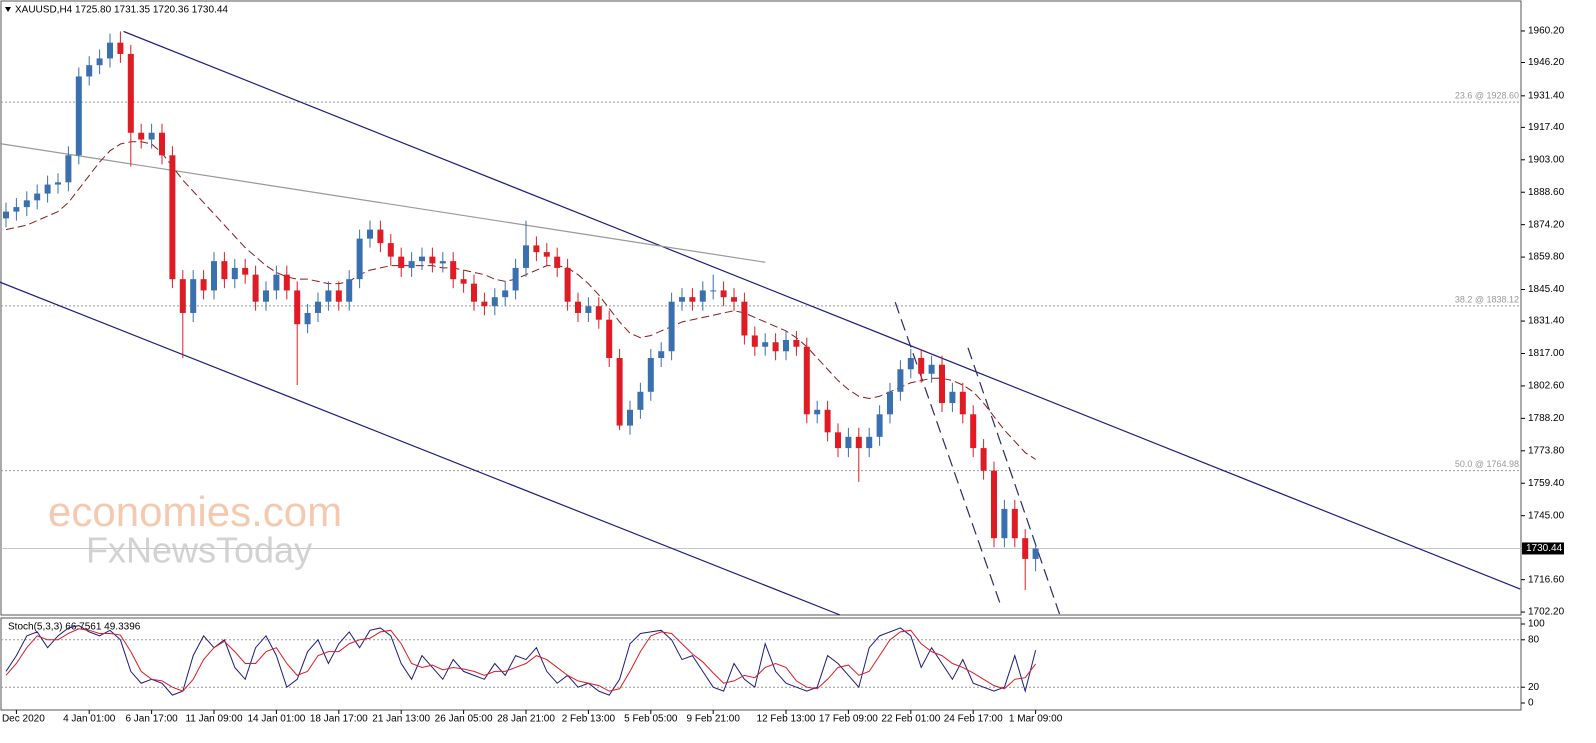  I want to click on x-tick-label: 28 Jan 21:00, so click(526, 719).